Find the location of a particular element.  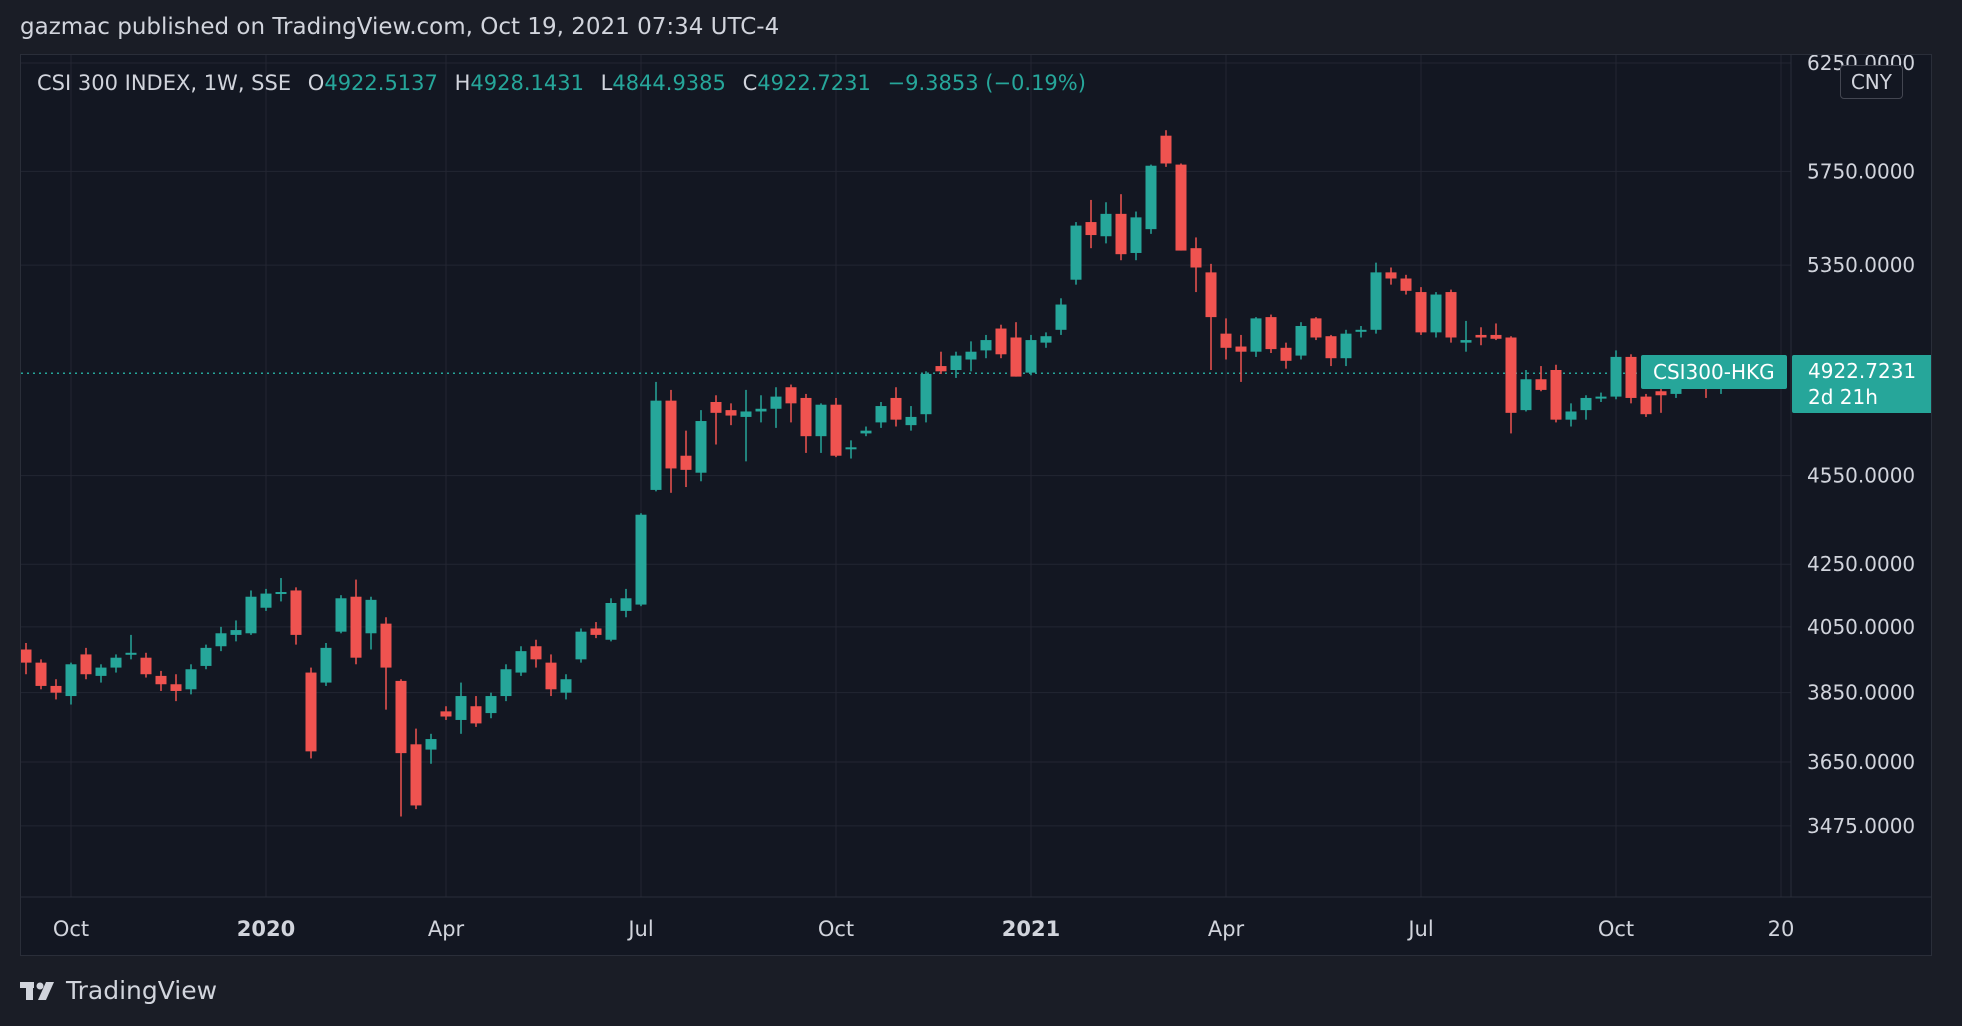

legend-open-label: O is located at coordinates (316, 83).